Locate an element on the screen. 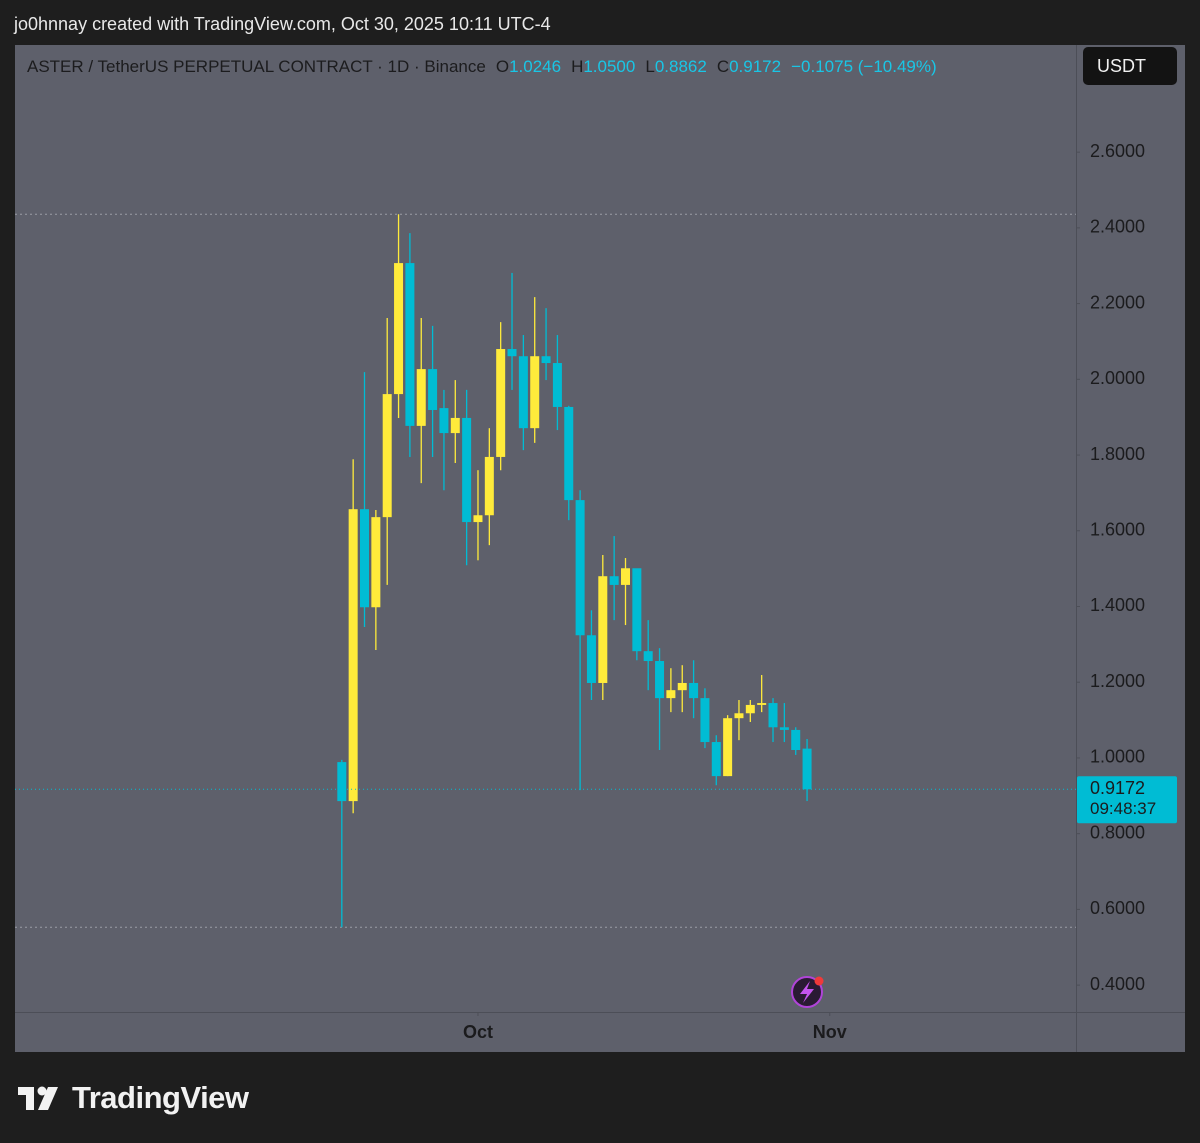 The height and width of the screenshot is (1143, 1200). y-tick-label: 1.2000 is located at coordinates (1117, 681).